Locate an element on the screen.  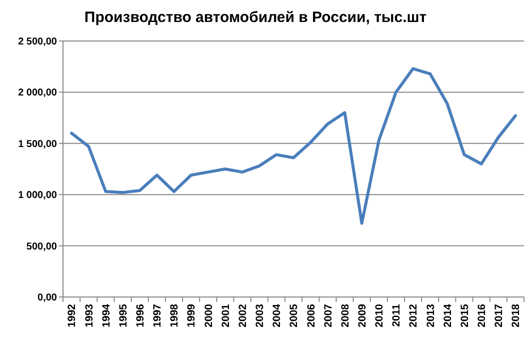
x-tick-label: 1996 is located at coordinates (140, 316).